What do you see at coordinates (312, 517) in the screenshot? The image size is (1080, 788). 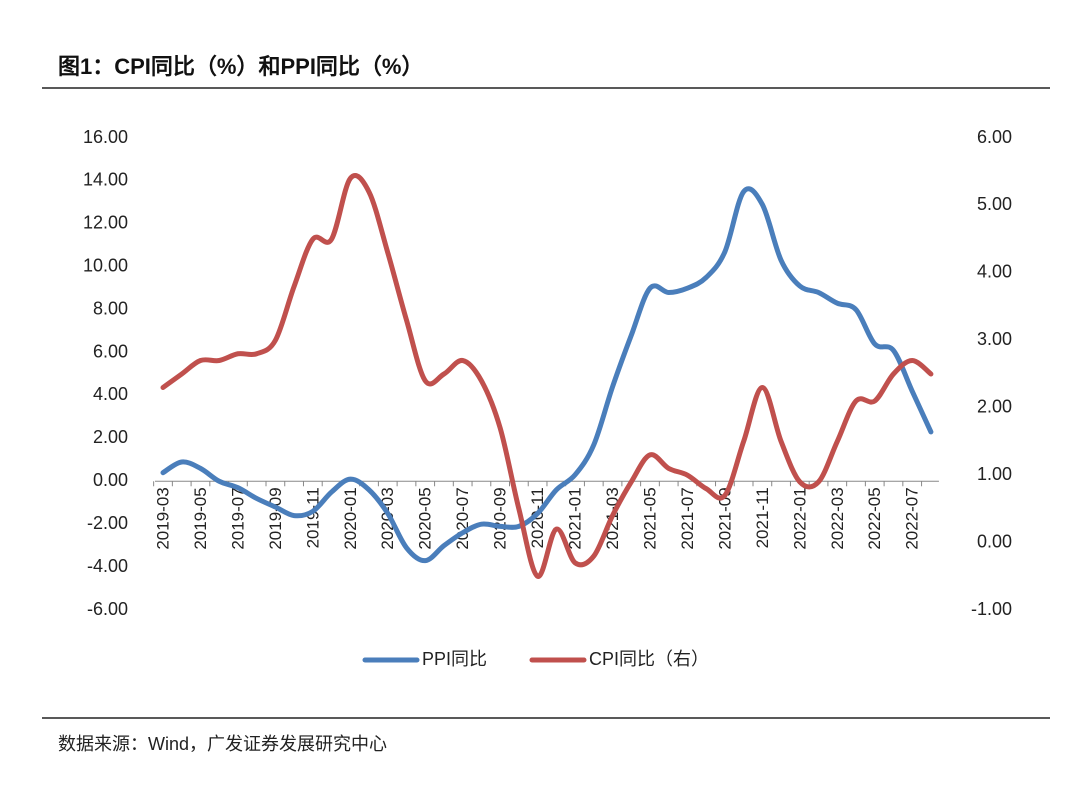 I see `x-tick-label: 2019-11` at bounding box center [312, 517].